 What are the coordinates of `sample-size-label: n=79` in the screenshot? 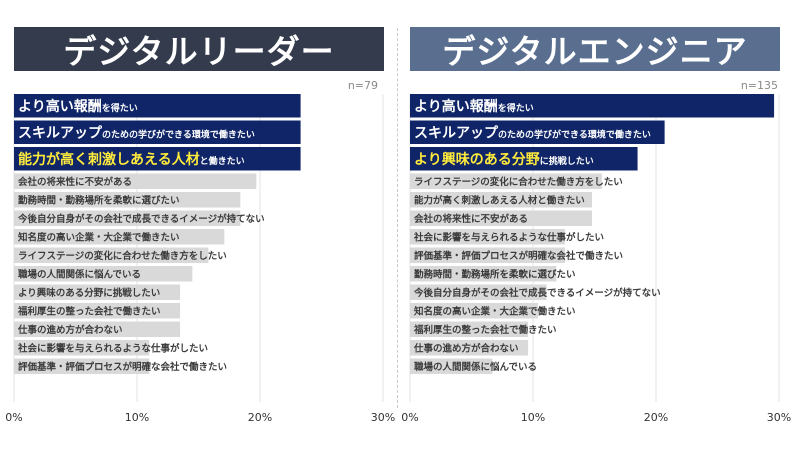 It's located at (362, 85).